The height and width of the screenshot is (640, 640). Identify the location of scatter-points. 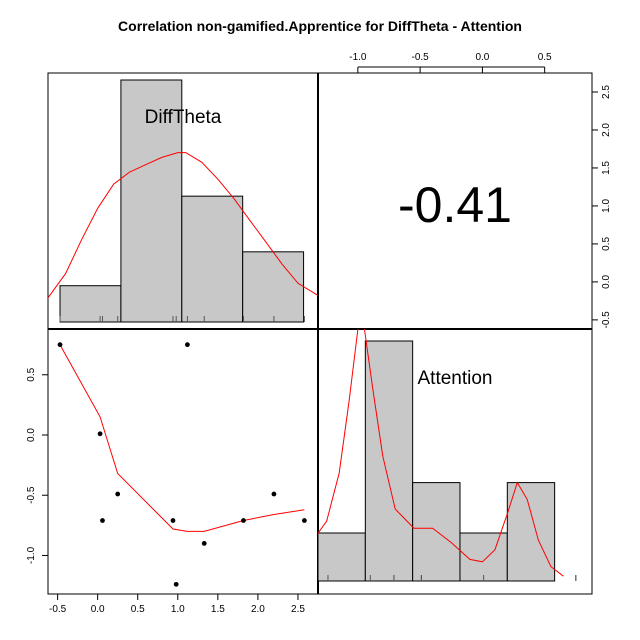
(182, 464).